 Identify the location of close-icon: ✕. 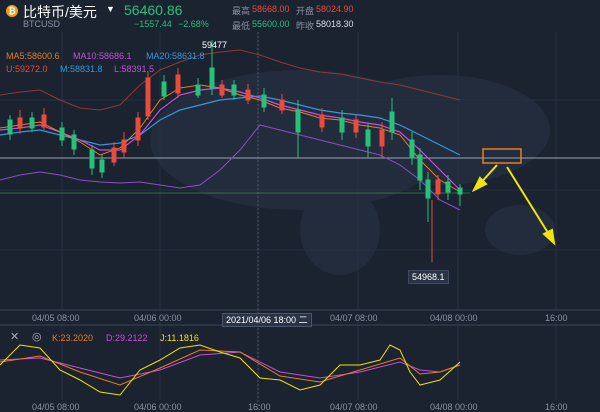
(15, 337).